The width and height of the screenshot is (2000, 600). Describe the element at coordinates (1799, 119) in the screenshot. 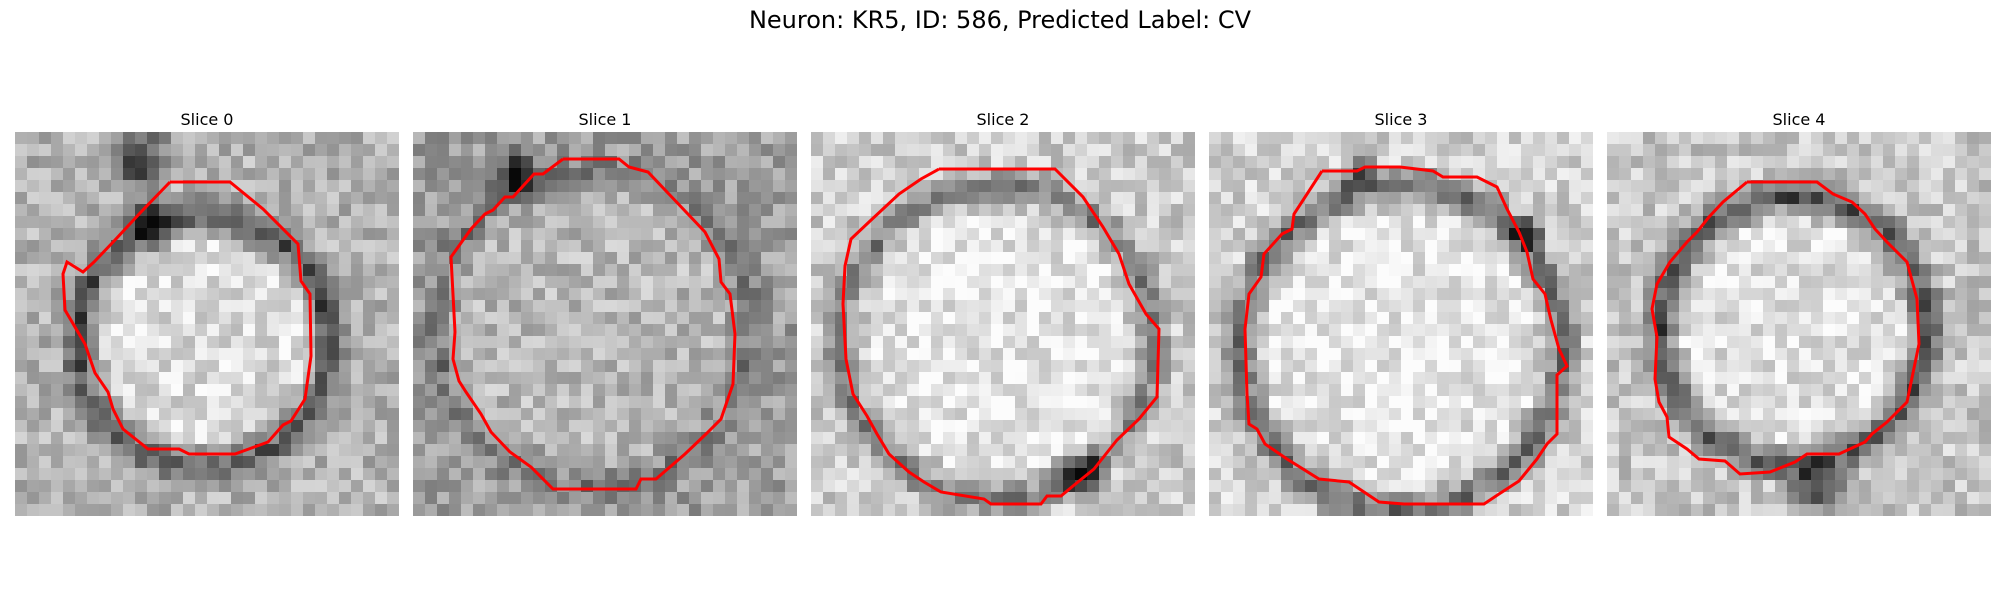

I see `slice-title-4: Slice 4` at that location.